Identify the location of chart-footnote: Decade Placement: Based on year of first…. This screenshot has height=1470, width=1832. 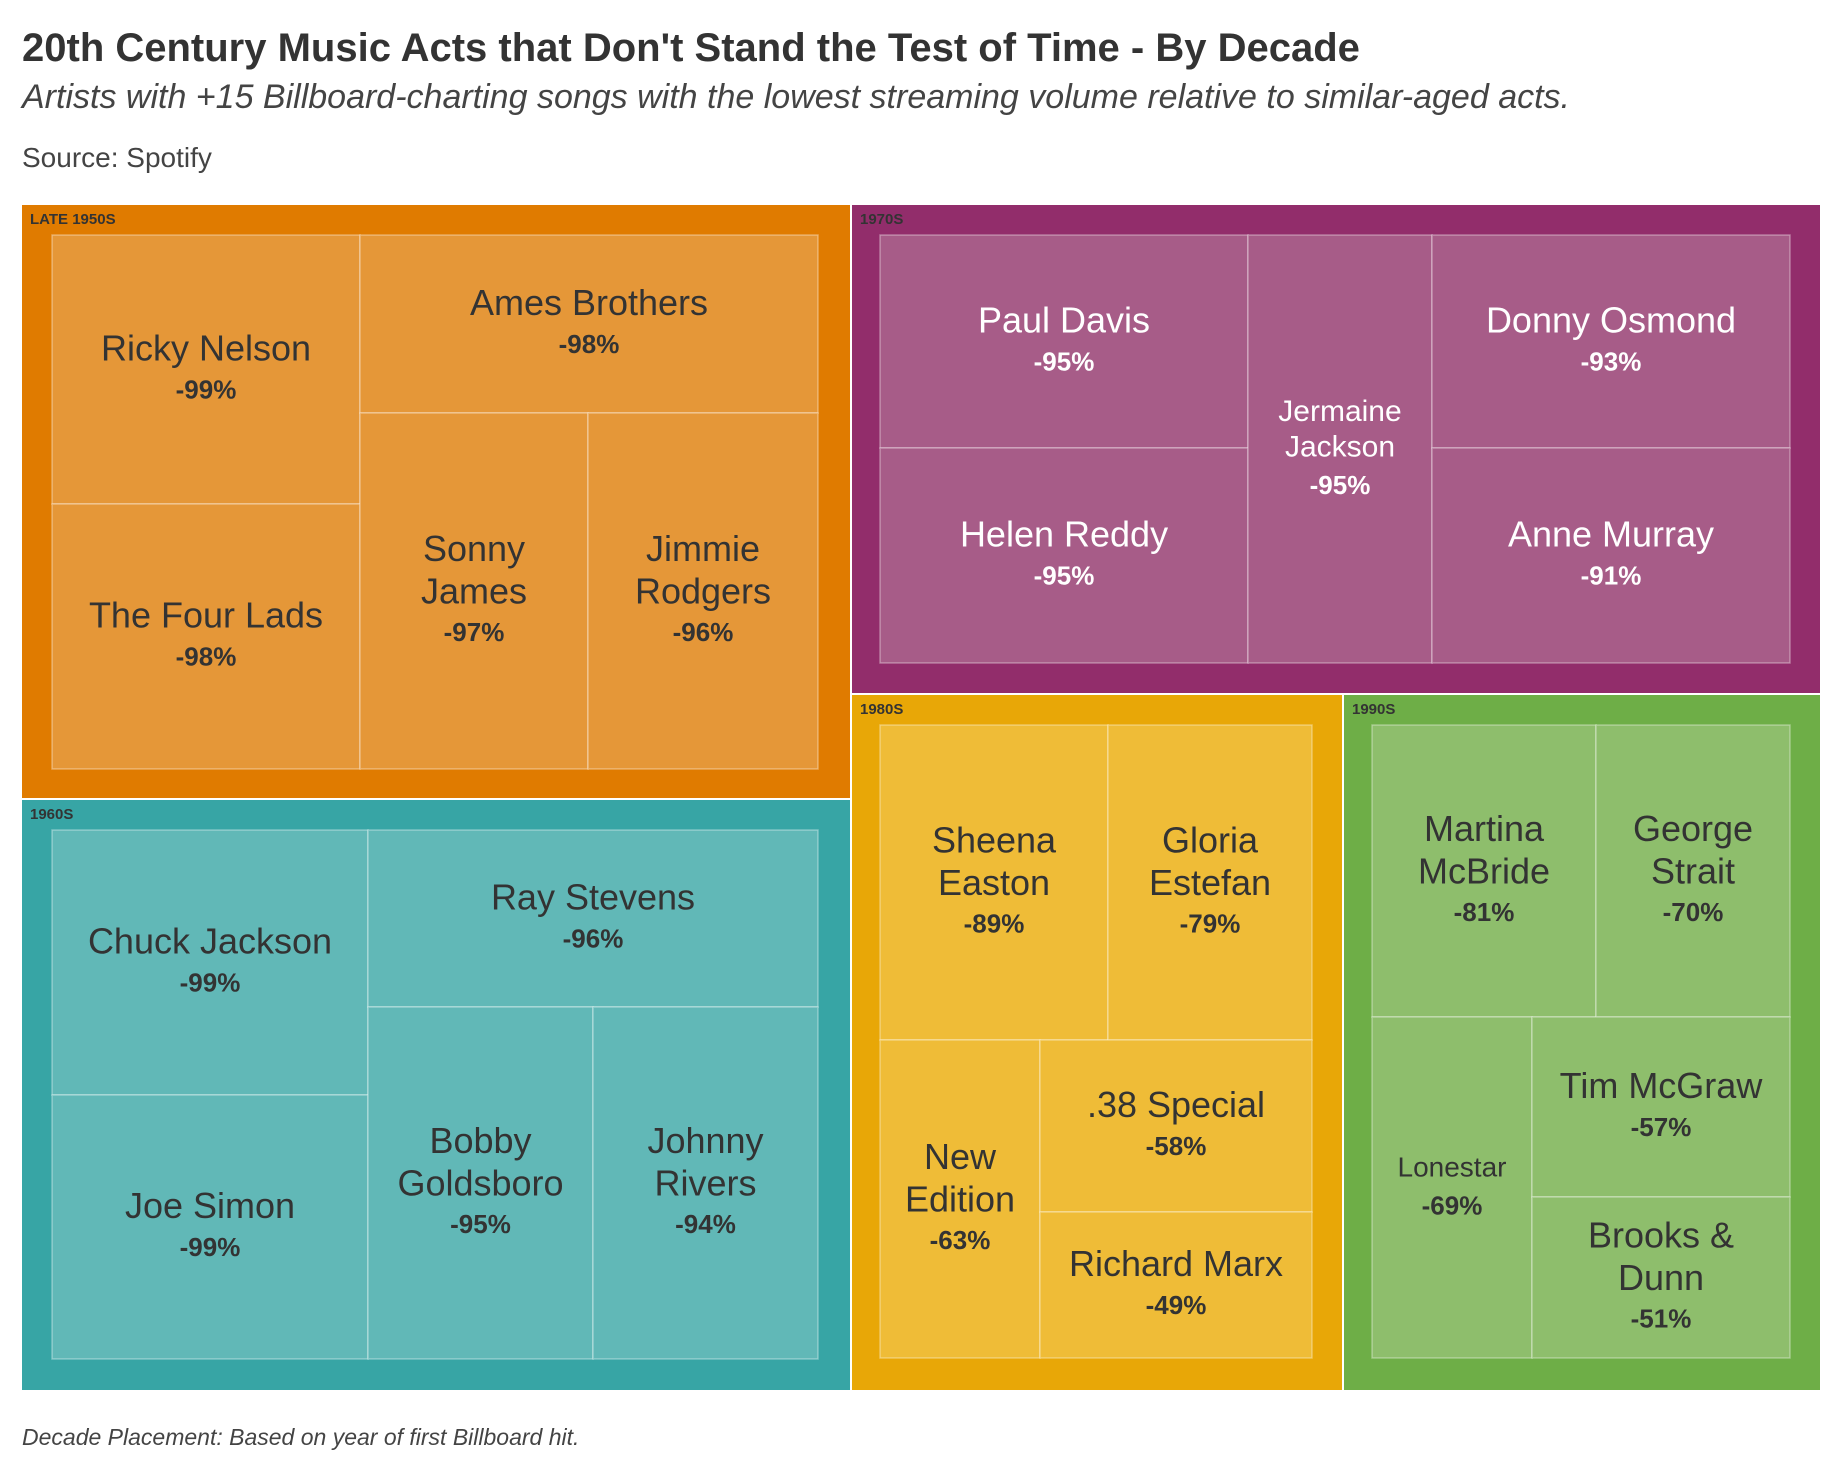
(301, 1437).